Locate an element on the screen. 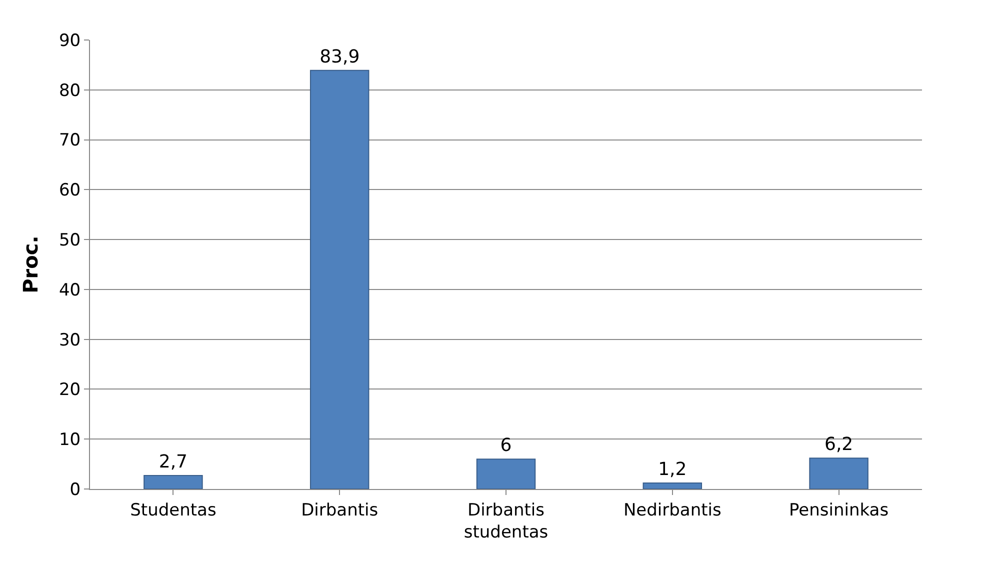  y-tick-label: 20 is located at coordinates (69, 390).